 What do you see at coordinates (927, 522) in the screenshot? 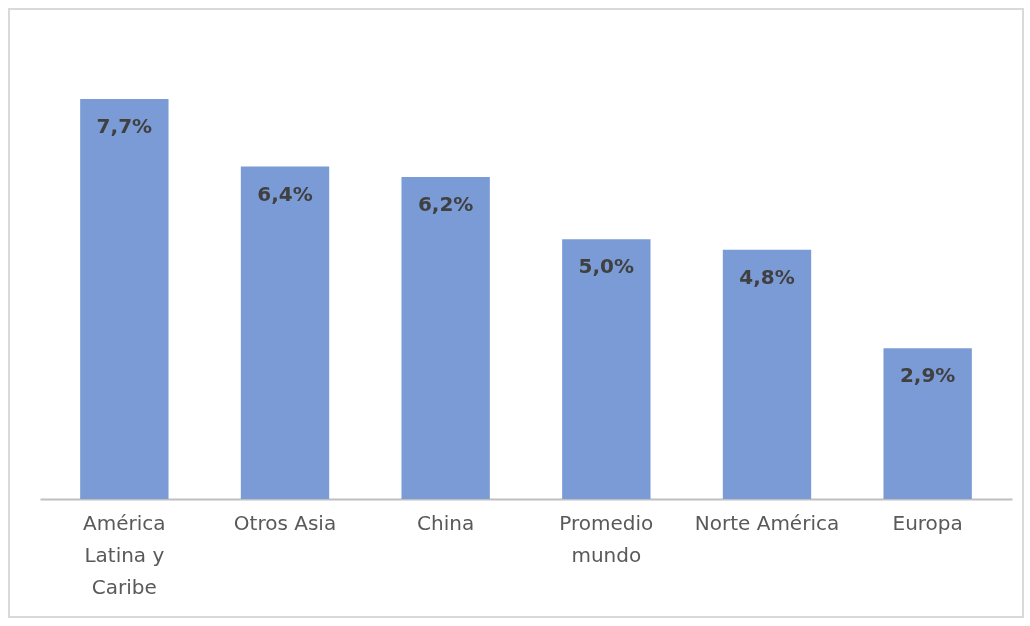
I see `x-tick-label: Europa` at bounding box center [927, 522].